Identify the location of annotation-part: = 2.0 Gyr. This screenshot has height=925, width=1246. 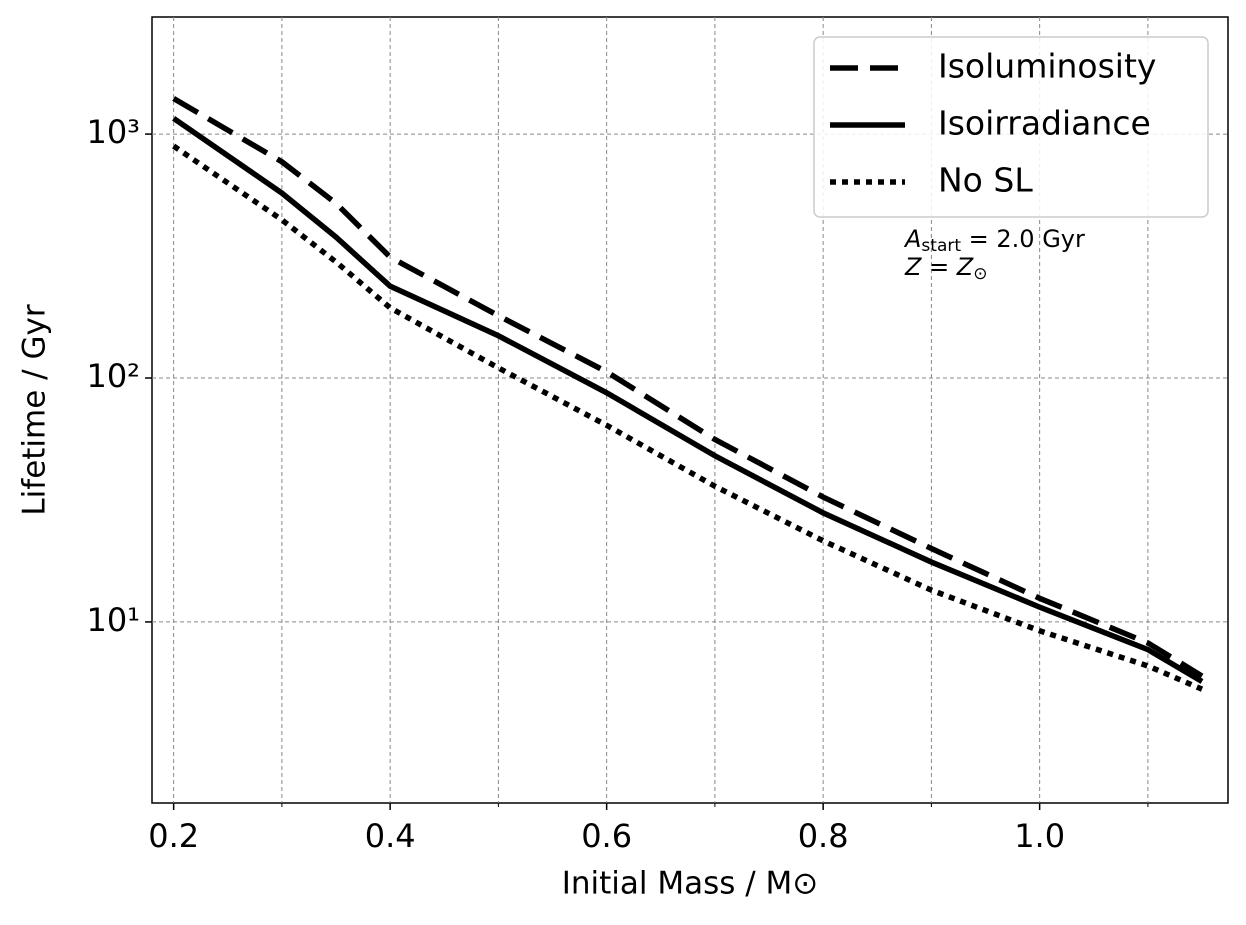
(1023, 239).